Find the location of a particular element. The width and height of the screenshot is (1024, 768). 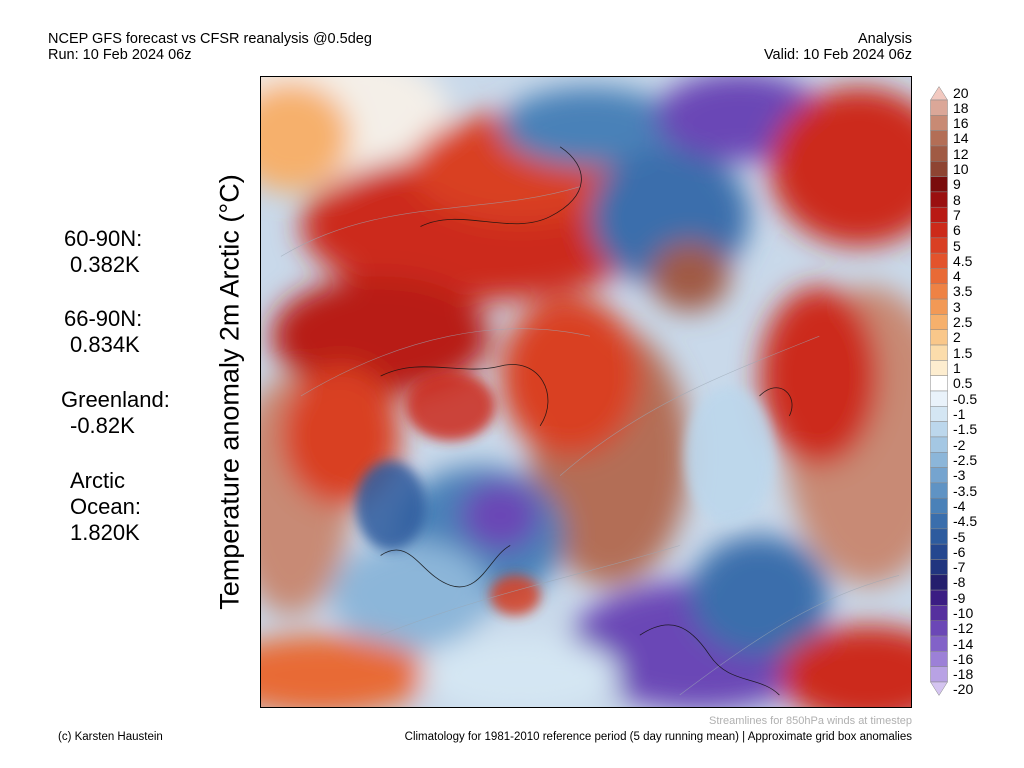

colorbar-tick-label: -6 is located at coordinates (959, 551).